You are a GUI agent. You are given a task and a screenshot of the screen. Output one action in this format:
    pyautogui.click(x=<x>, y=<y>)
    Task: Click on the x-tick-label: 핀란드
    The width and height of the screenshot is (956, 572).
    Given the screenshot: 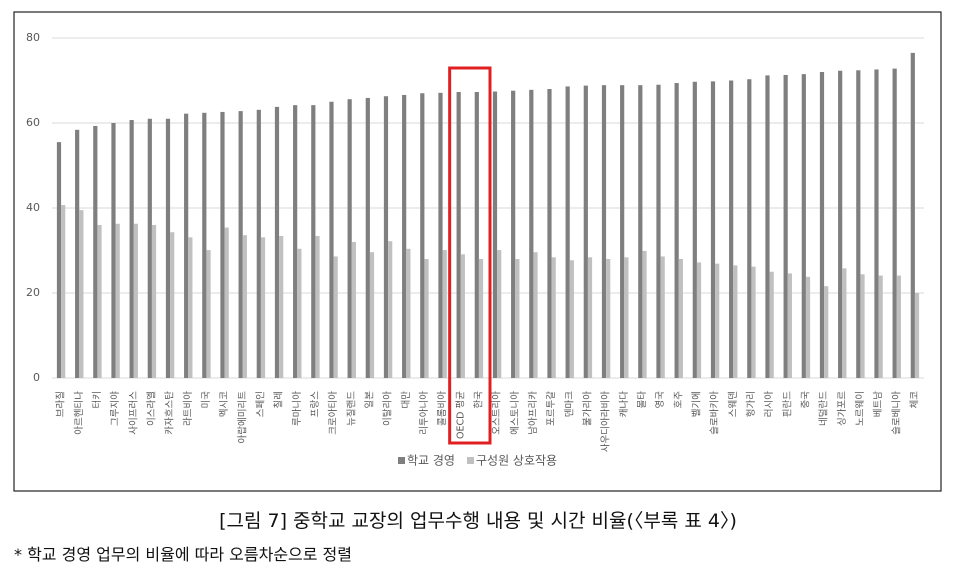 What is the action you would take?
    pyautogui.click(x=787, y=404)
    